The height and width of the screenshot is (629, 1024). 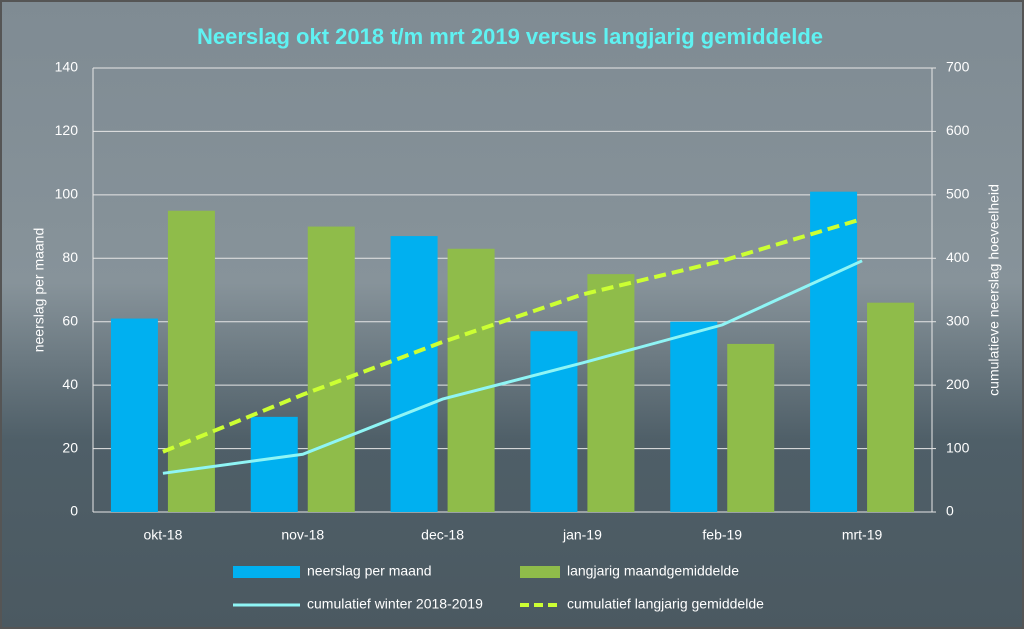 What do you see at coordinates (395, 604) in the screenshot?
I see `legend-label: cumulatief winter 2018-2019` at bounding box center [395, 604].